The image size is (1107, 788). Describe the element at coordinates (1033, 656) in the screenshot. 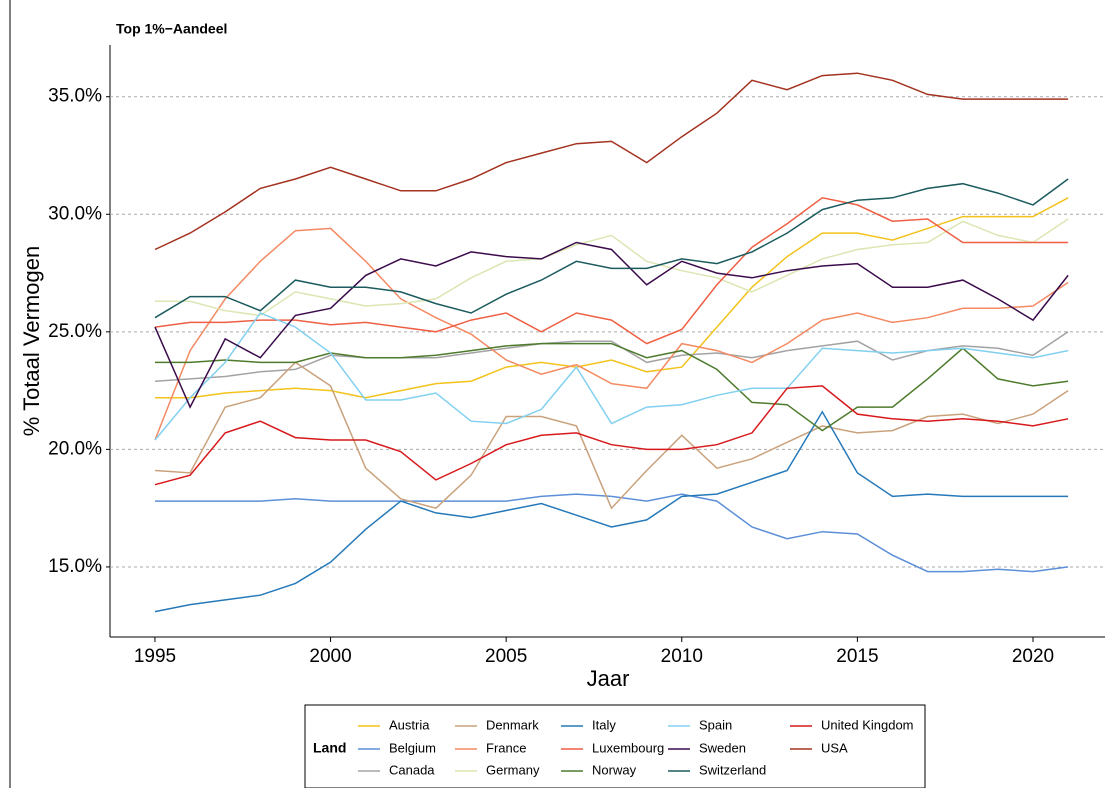

I see `x-tick-label: 2020` at that location.